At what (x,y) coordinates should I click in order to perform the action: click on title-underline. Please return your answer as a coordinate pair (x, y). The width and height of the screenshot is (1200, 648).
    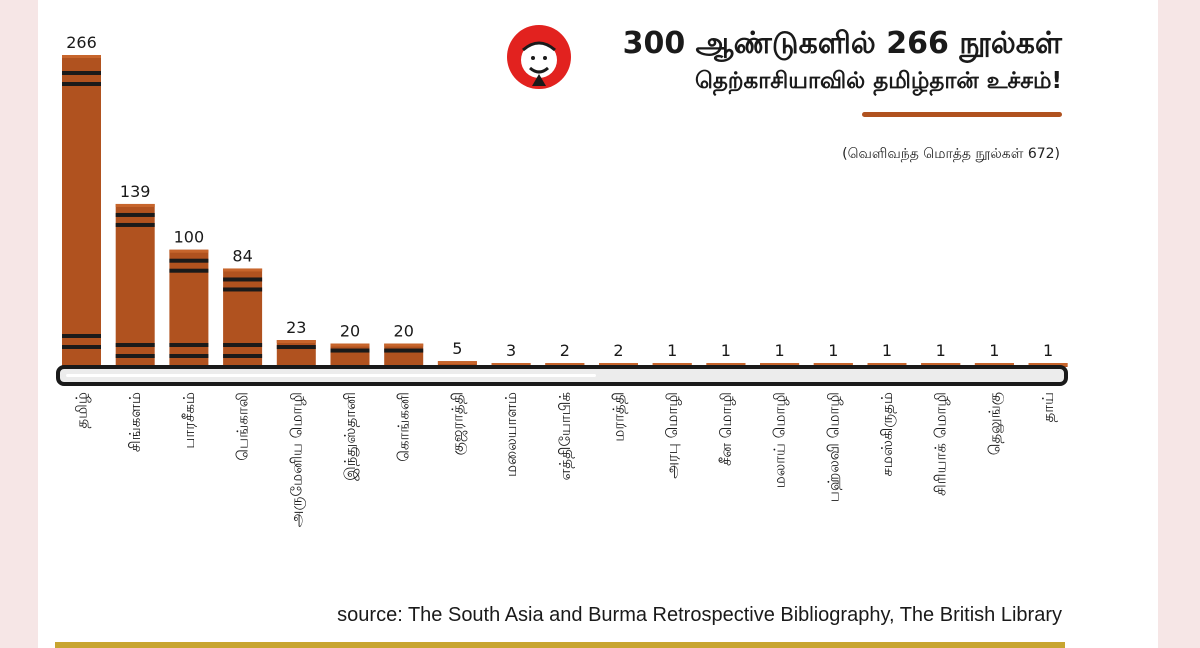
    Looking at the image, I should click on (962, 114).